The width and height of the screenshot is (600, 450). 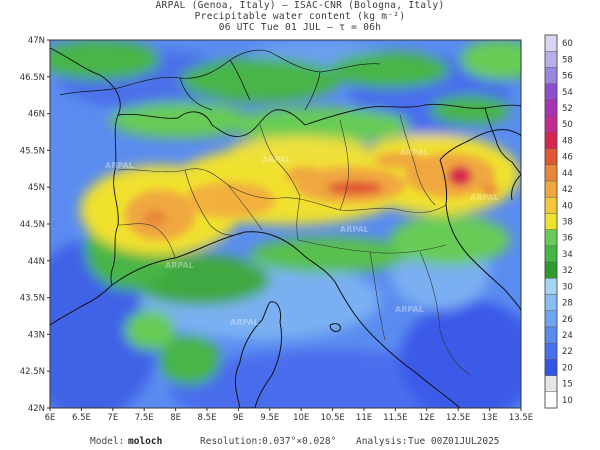 I want to click on colorbar-label: 54, so click(x=567, y=93).